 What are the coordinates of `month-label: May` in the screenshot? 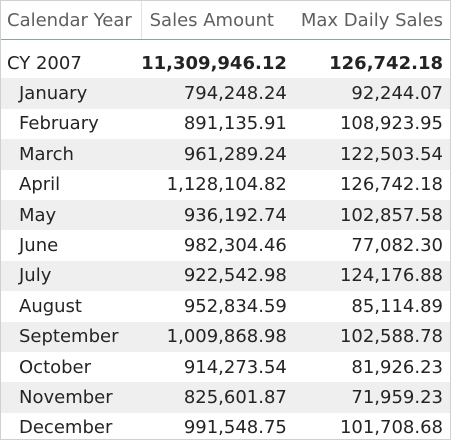 It's located at (71, 215).